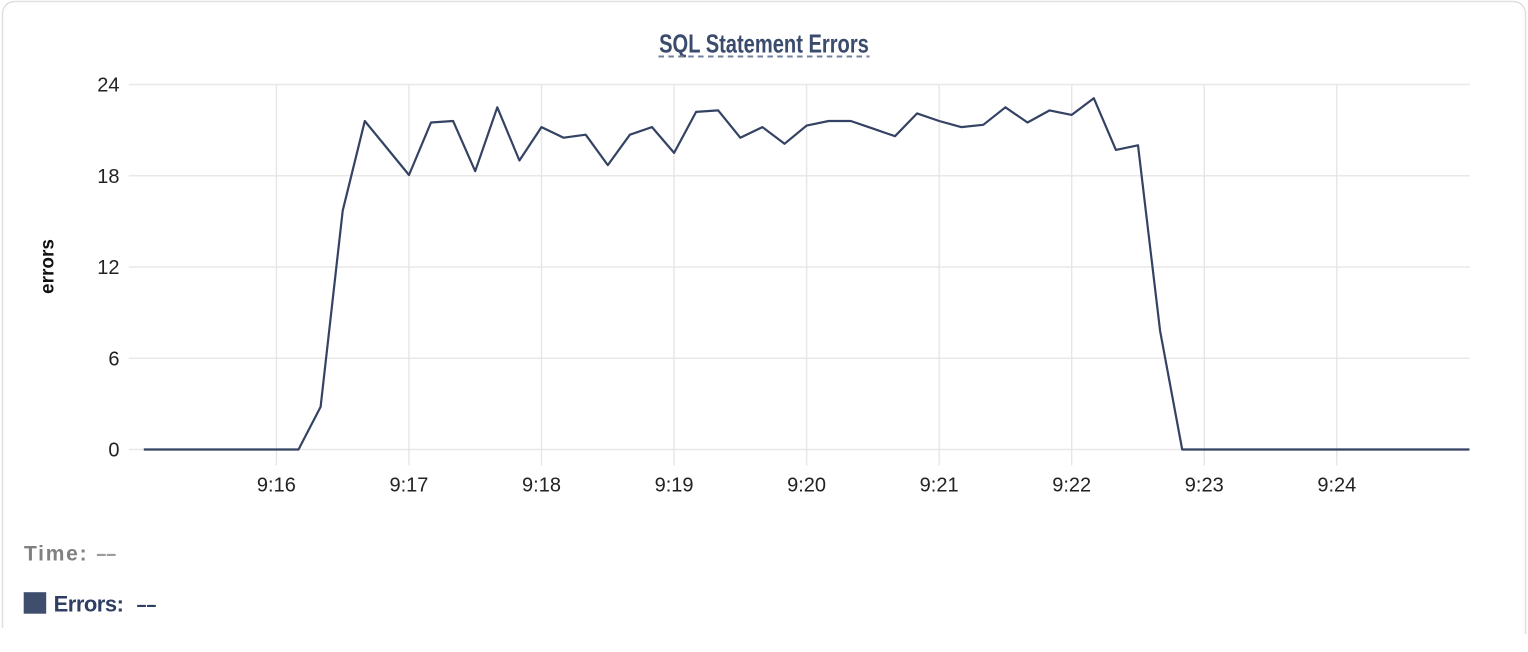  What do you see at coordinates (764, 43) in the screenshot?
I see `svg-text: SQL Statement Errors` at bounding box center [764, 43].